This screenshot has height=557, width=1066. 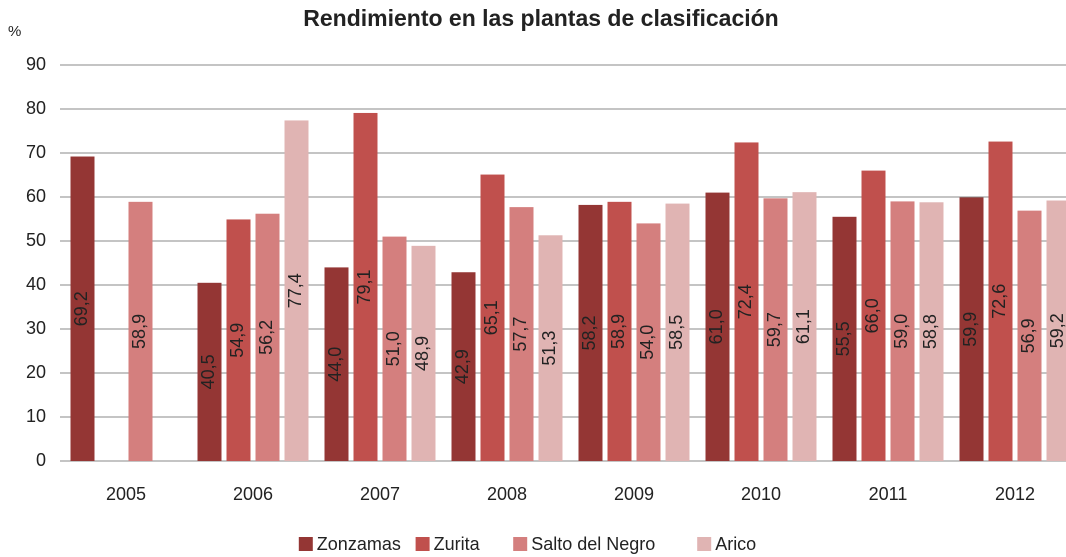 I want to click on data-label: 69,2, so click(x=81, y=308).